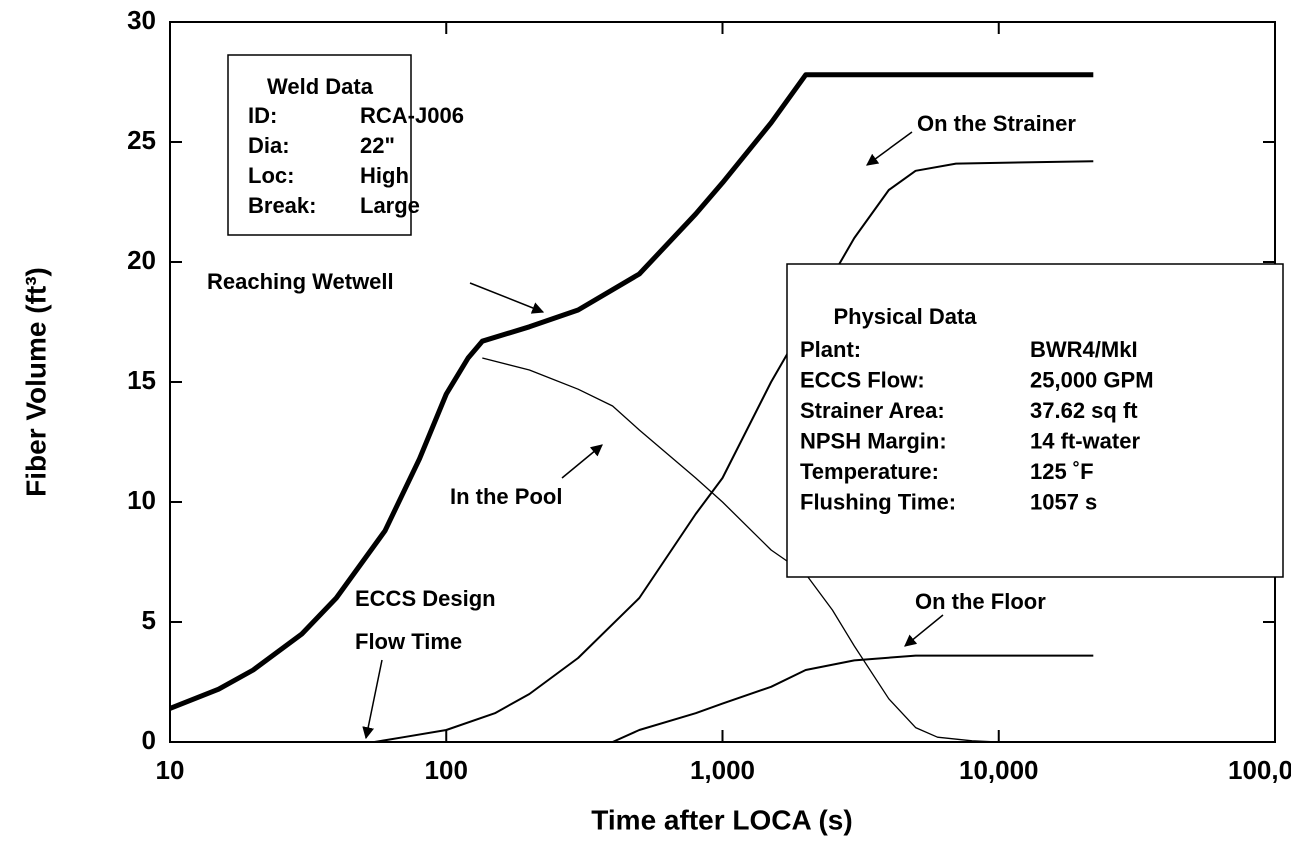 The height and width of the screenshot is (848, 1291). Describe the element at coordinates (1063, 501) in the screenshot. I see `info-box-value: 1057 s` at that location.